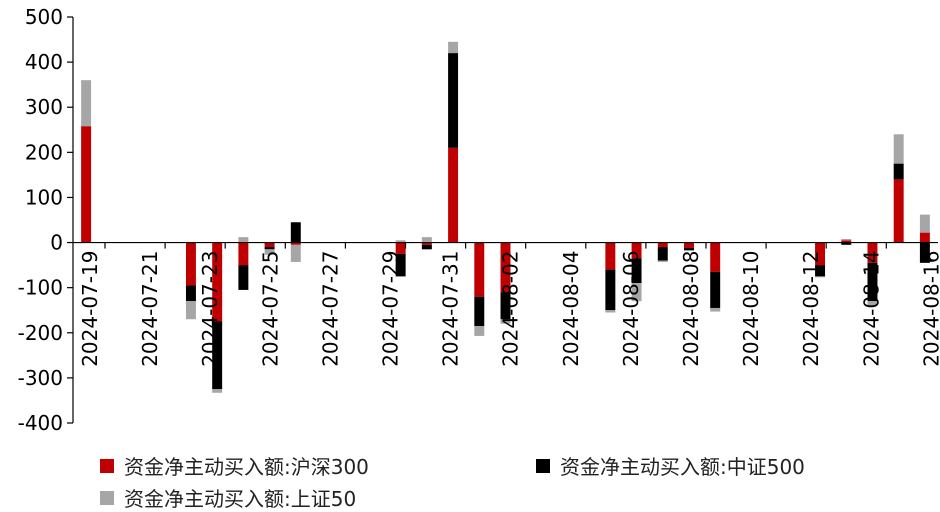  What do you see at coordinates (90, 309) in the screenshot?
I see `x-tick-label: 2024-07-19` at bounding box center [90, 309].